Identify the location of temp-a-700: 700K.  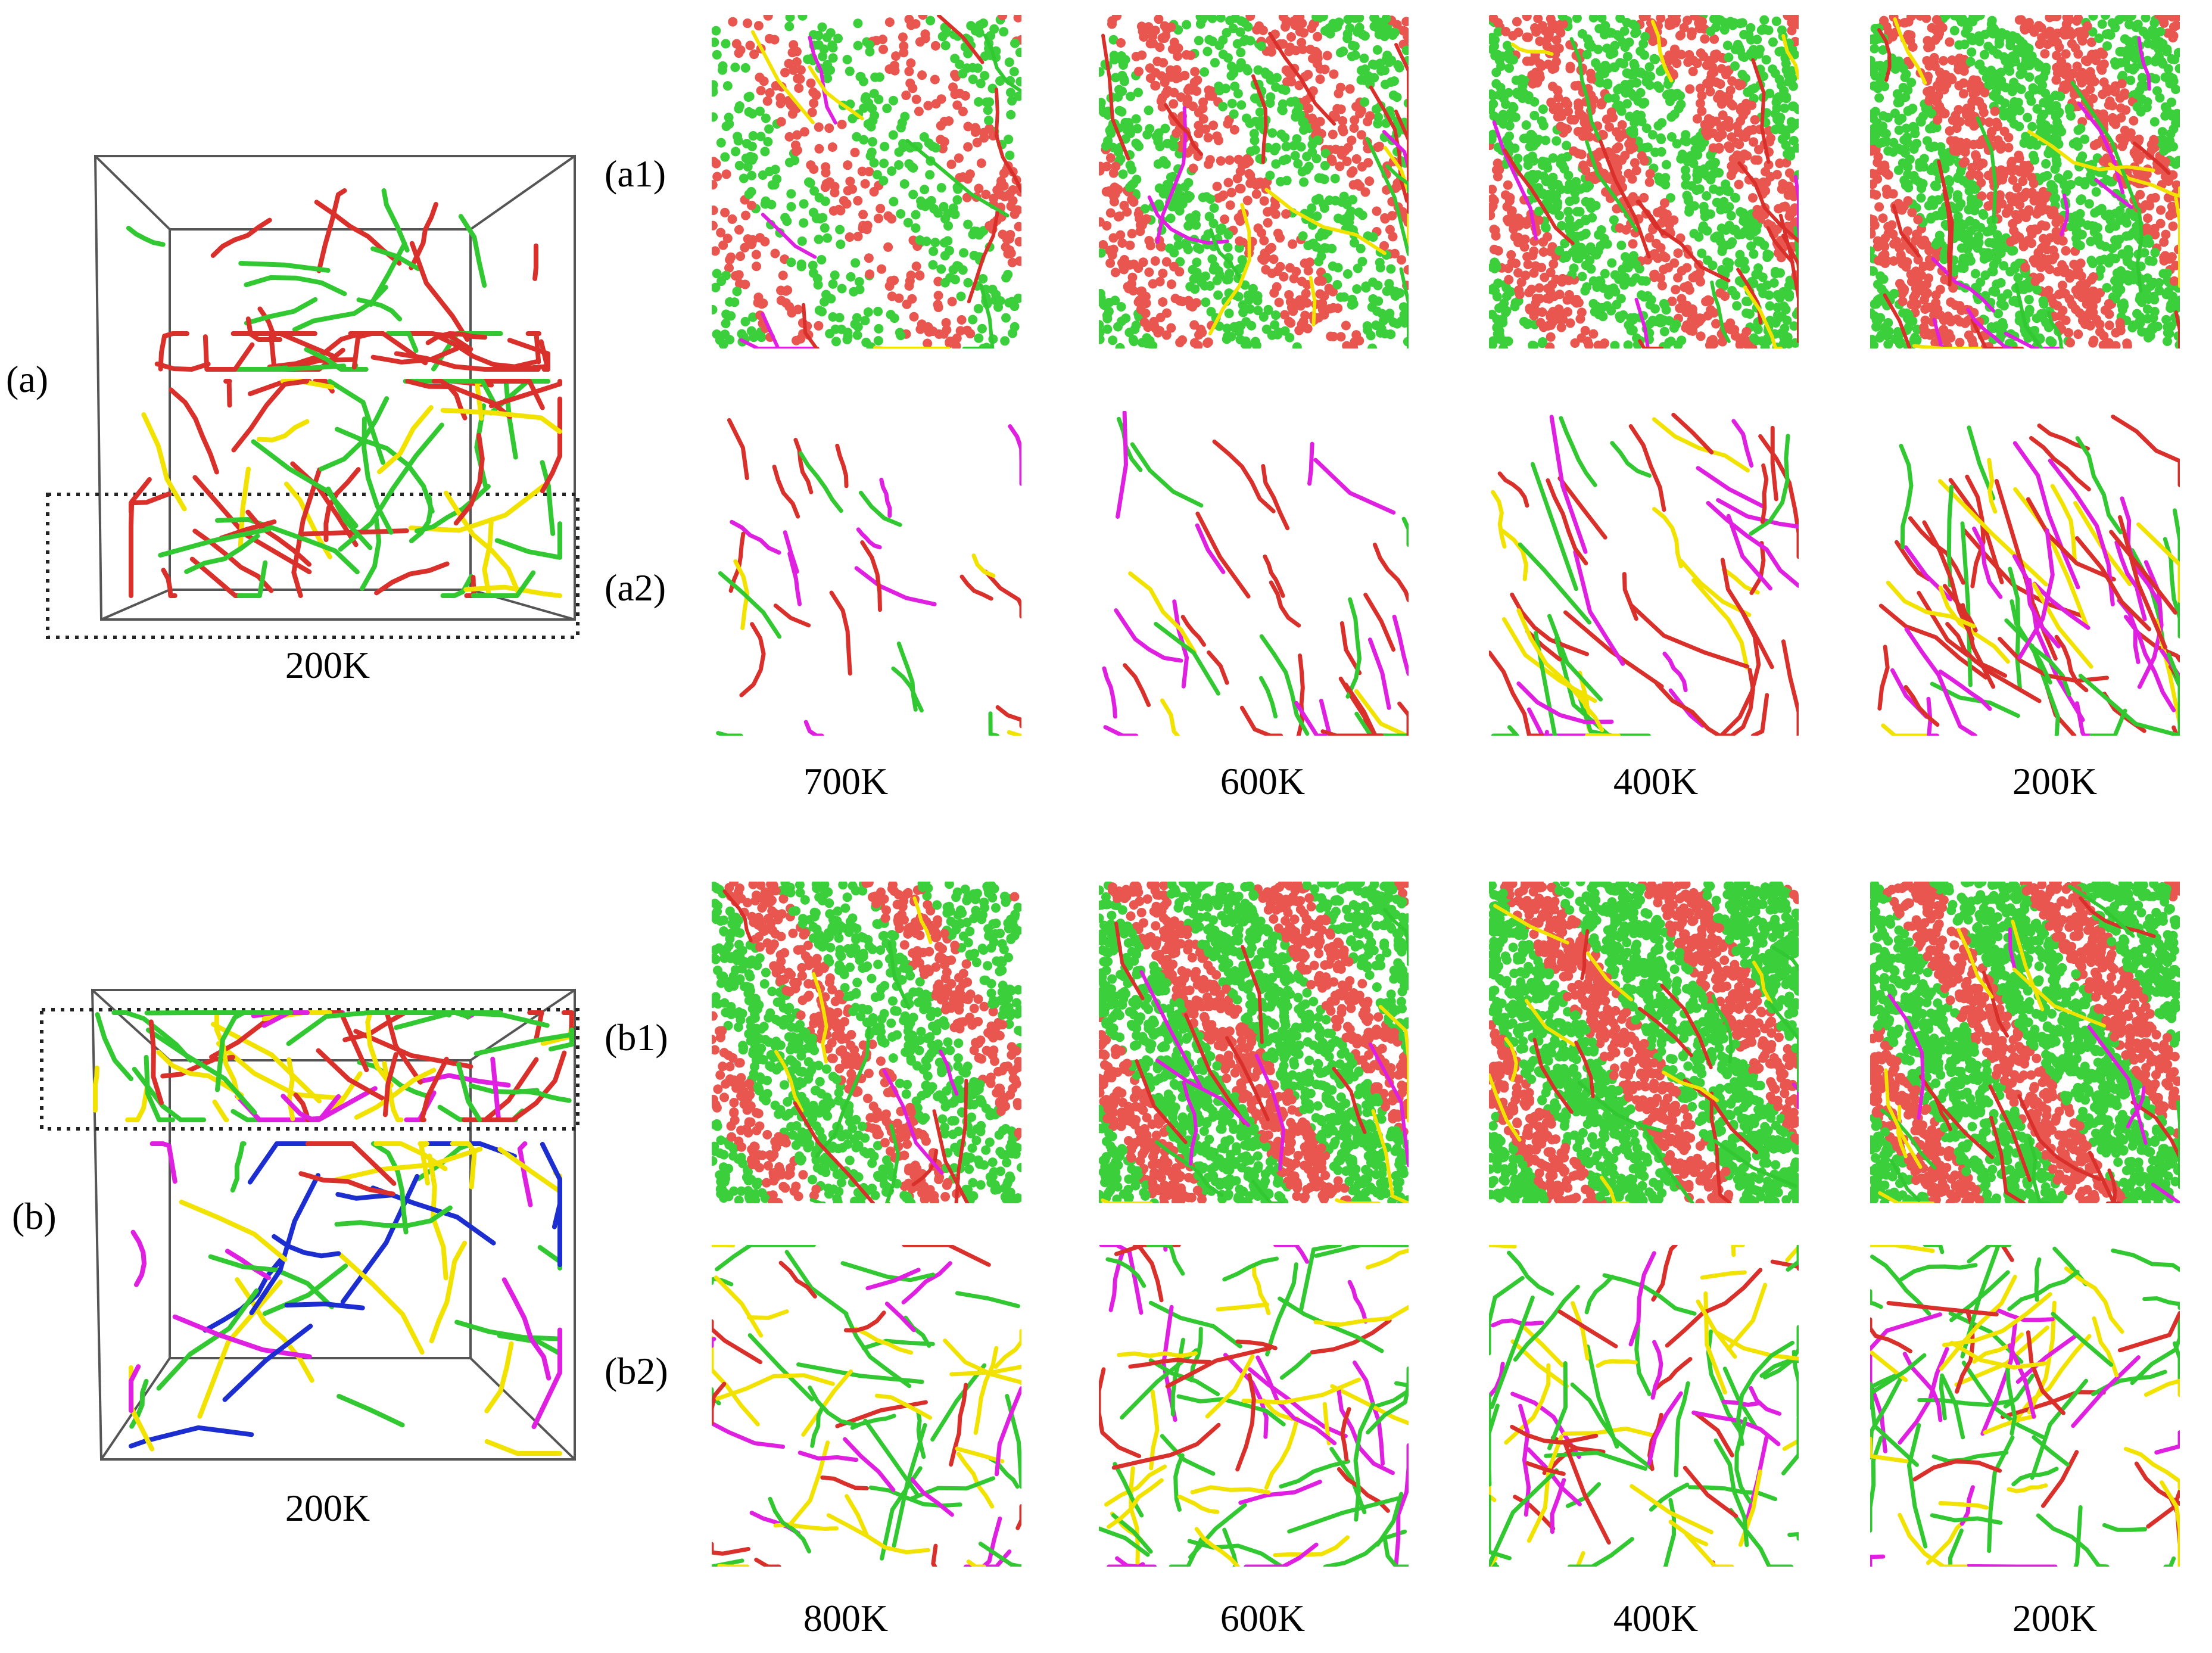
(846, 781).